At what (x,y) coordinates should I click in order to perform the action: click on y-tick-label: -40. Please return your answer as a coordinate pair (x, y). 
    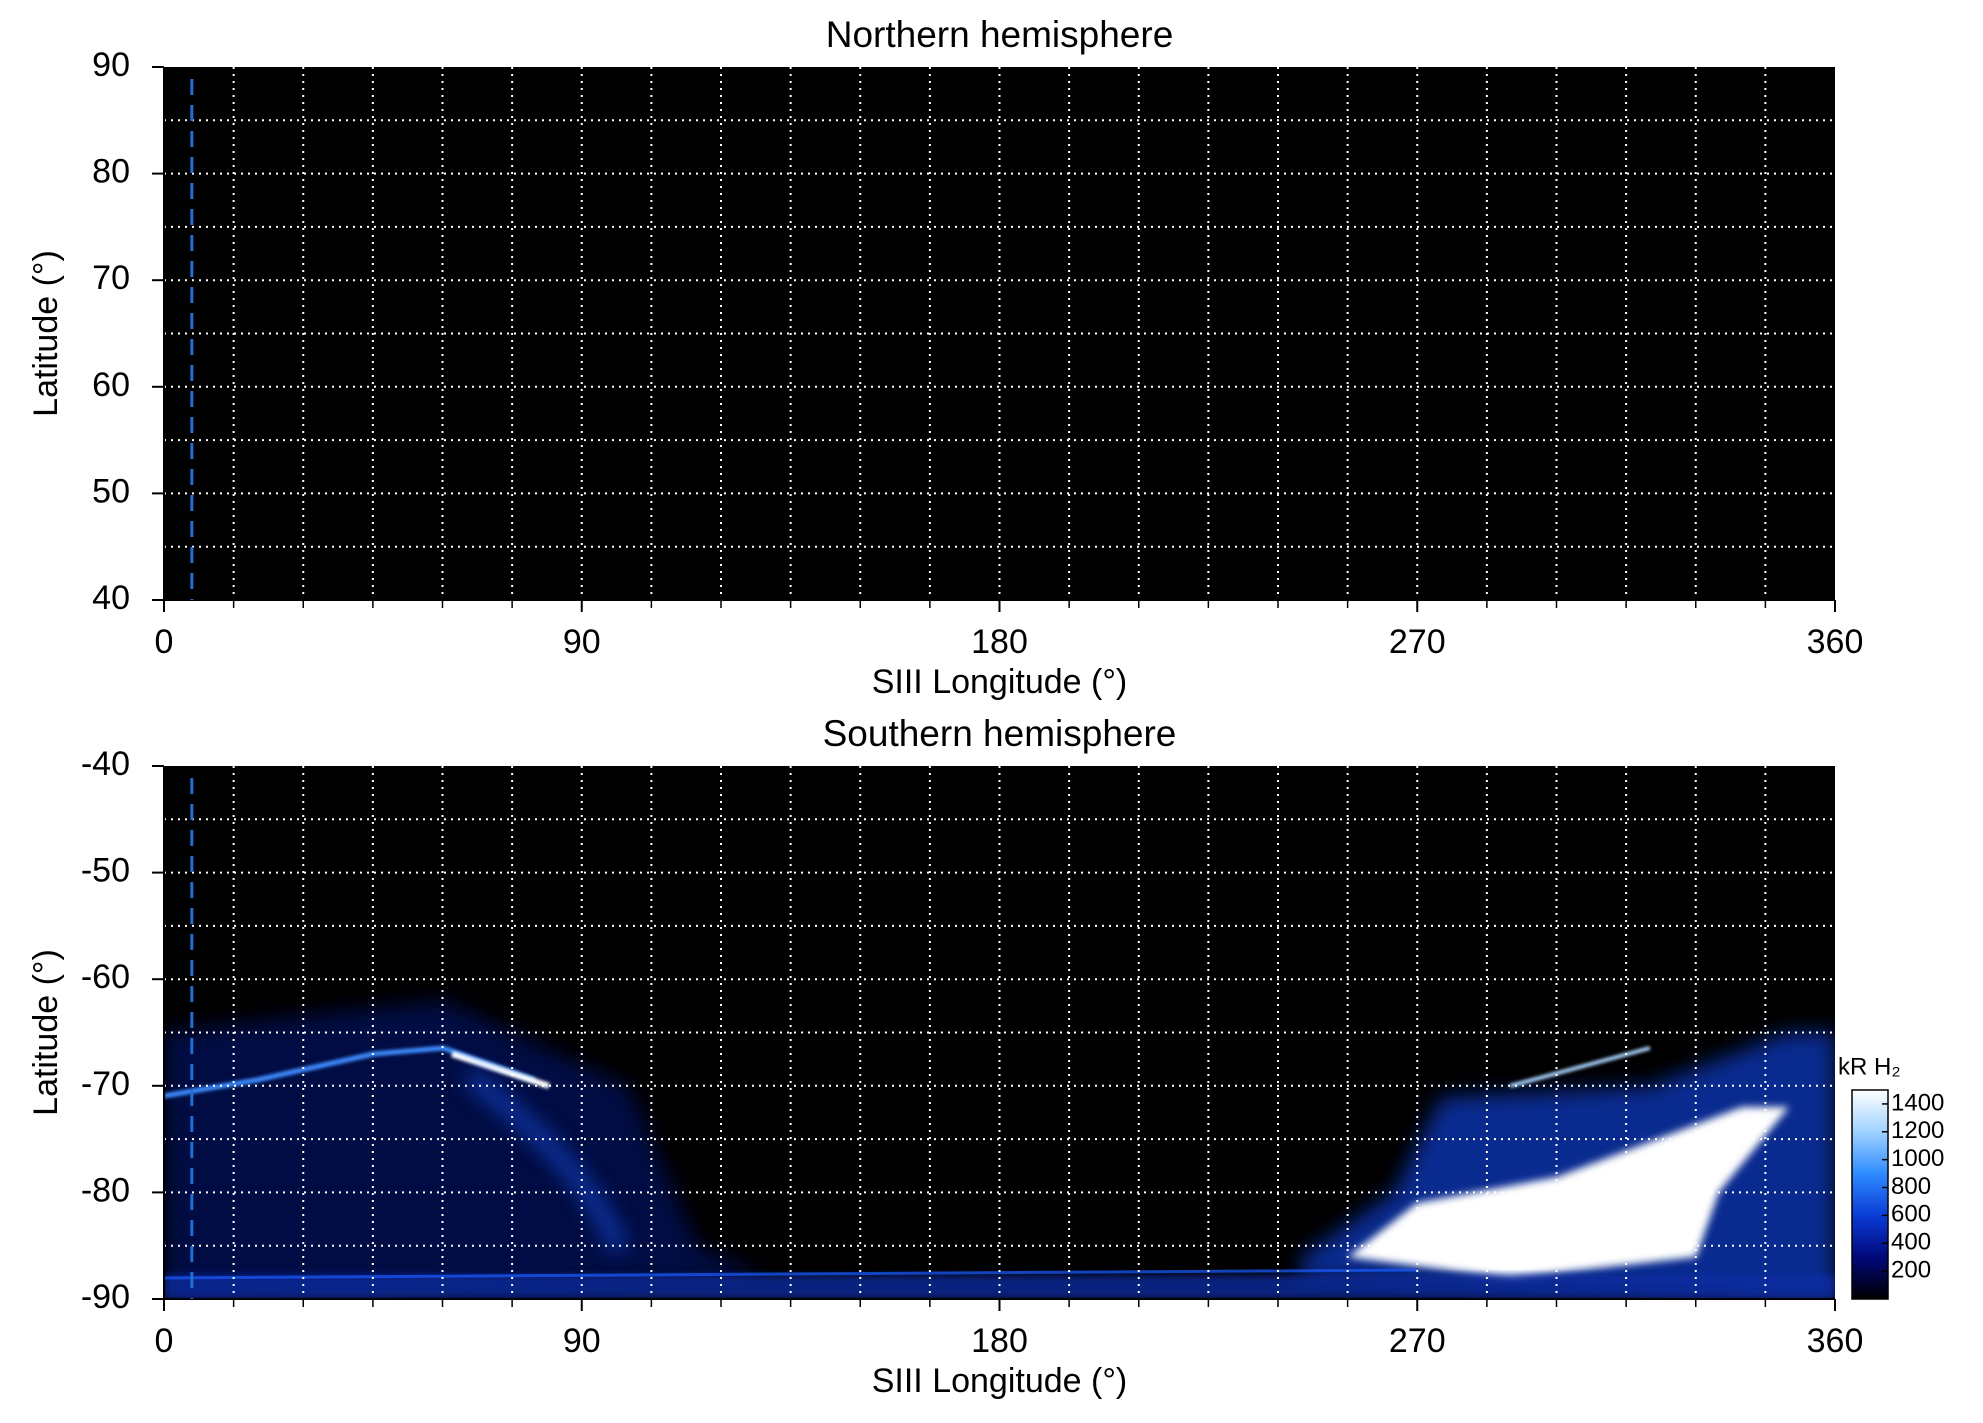
    Looking at the image, I should click on (105, 764).